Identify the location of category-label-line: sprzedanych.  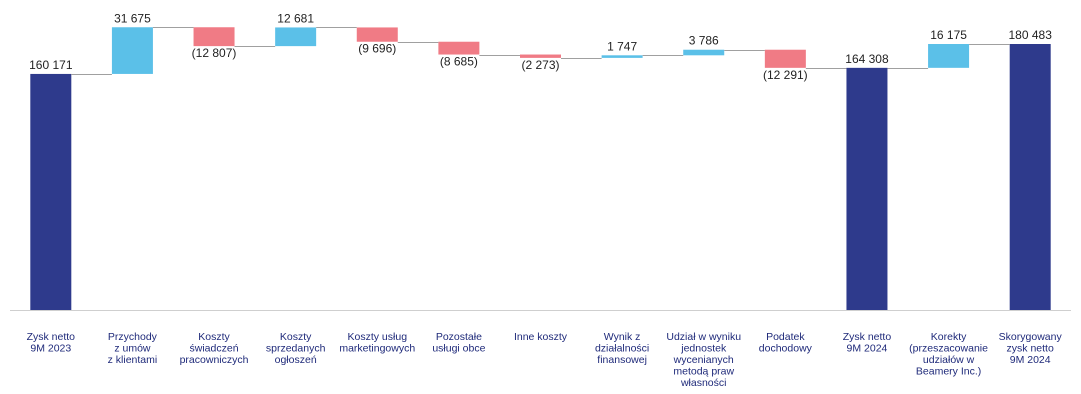
(296, 349).